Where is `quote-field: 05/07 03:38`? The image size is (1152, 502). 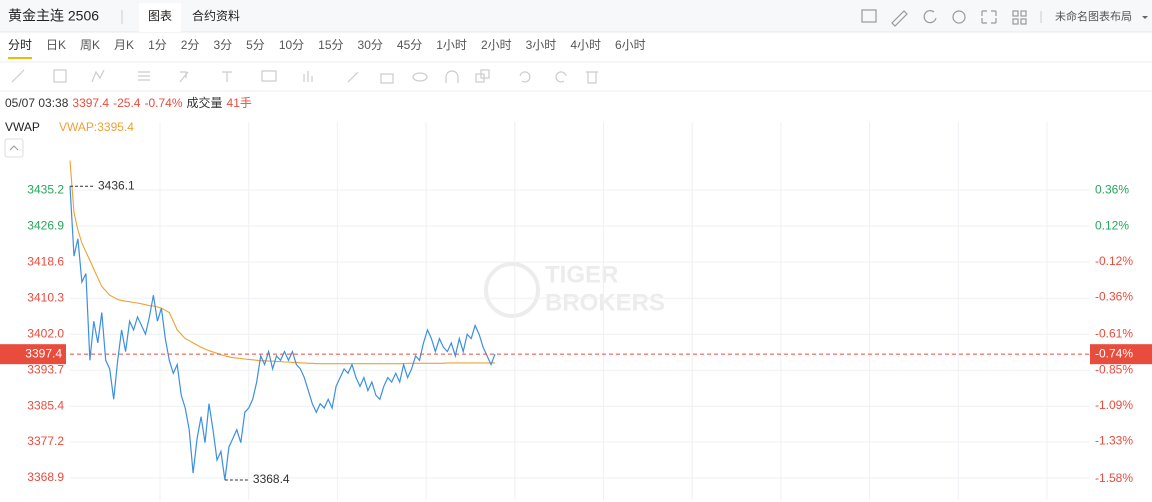 quote-field: 05/07 03:38 is located at coordinates (37, 103).